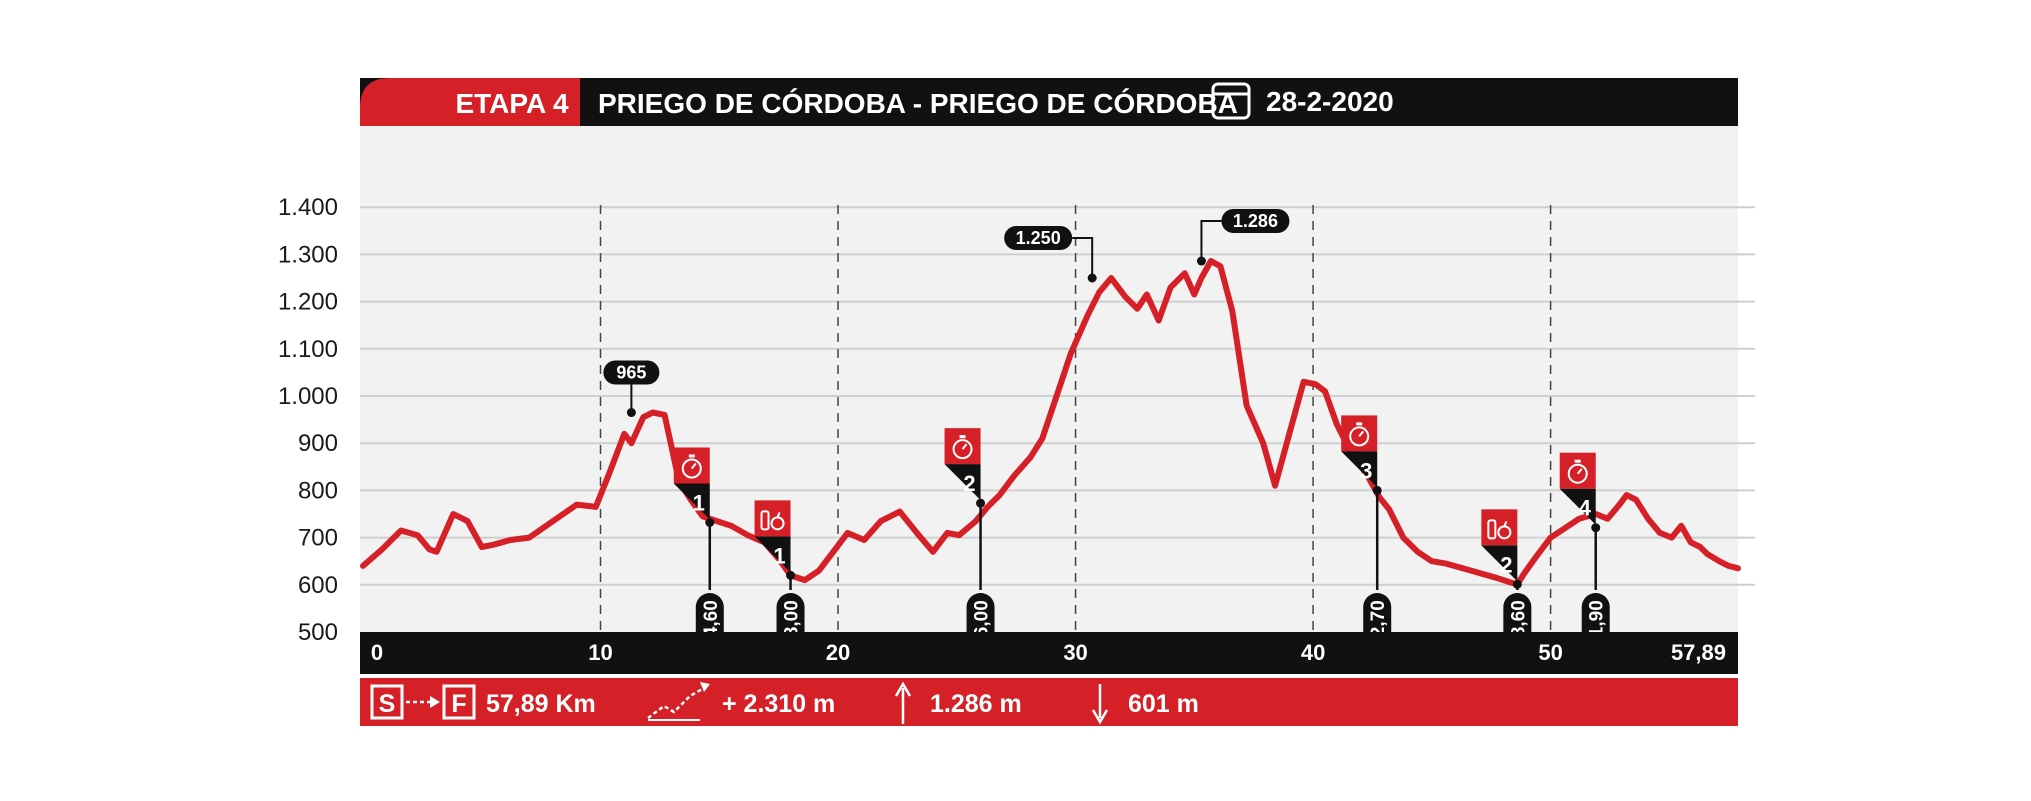 This screenshot has height=801, width=2031. I want to click on x-axis-bar, so click(1049, 653).